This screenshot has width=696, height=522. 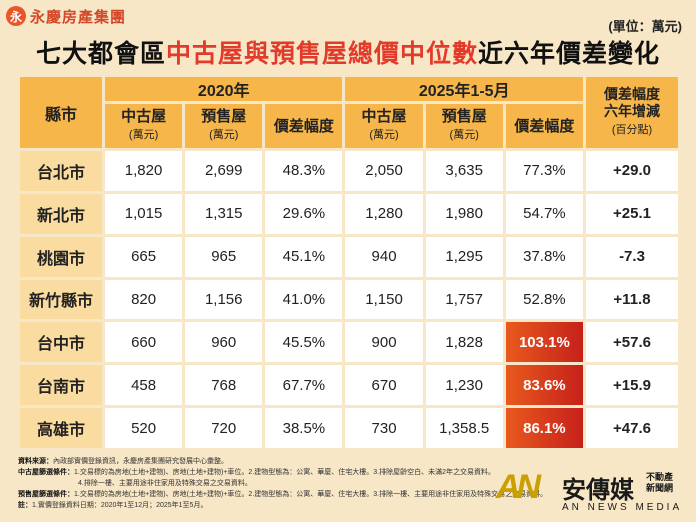 I want to click on note-used-label: 中古屋篩選條件：, so click(x=46, y=472).